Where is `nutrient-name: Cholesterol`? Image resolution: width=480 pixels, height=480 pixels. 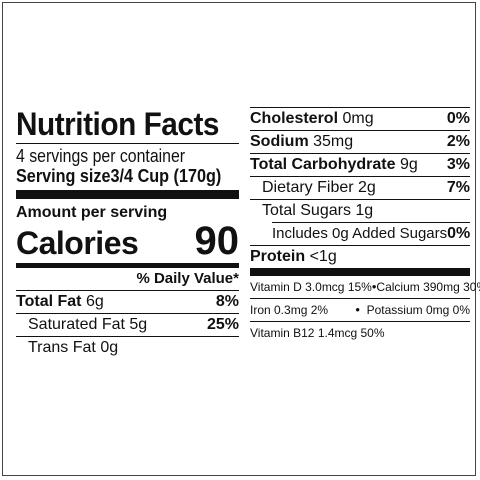 nutrient-name: Cholesterol is located at coordinates (294, 118).